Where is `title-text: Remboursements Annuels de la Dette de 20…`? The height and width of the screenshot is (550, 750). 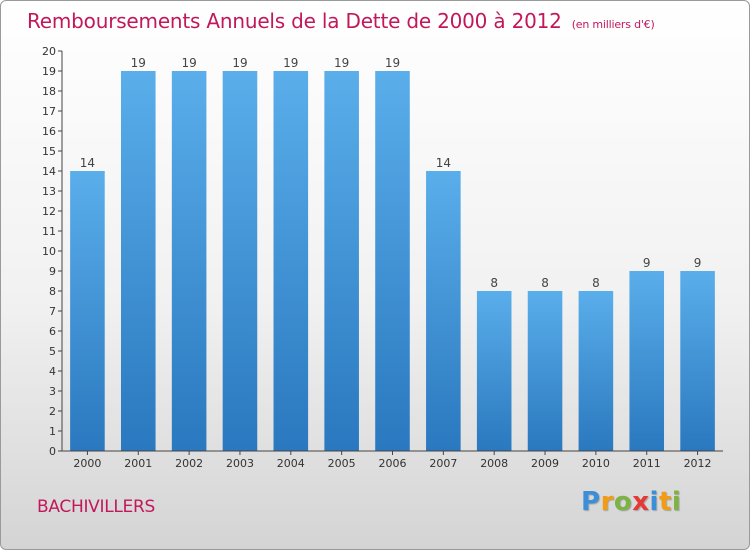
title-text: Remboursements Annuels de la Dette de 20… is located at coordinates (294, 21).